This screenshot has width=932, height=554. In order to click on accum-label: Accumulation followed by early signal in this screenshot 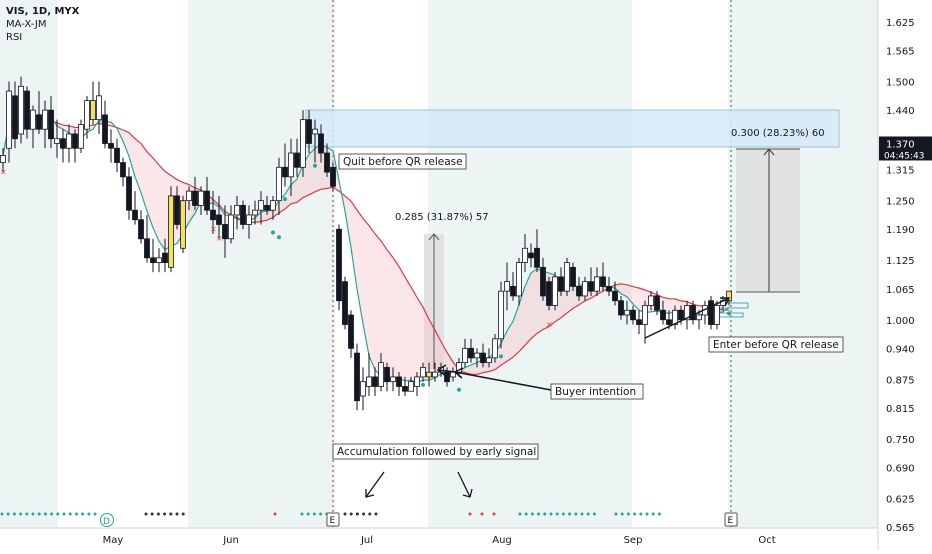, I will do `click(436, 452)`.